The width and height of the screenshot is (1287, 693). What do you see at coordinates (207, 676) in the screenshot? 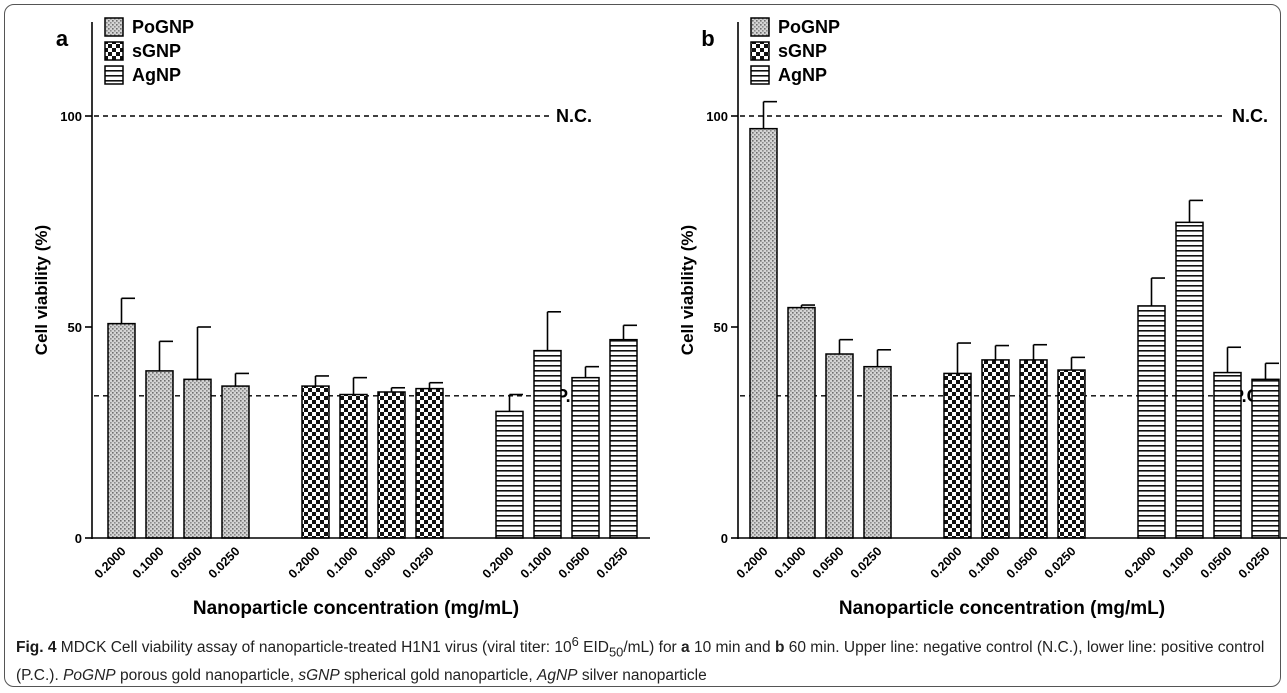
I see `caption-text: porous gold nanoparticle,` at bounding box center [207, 676].